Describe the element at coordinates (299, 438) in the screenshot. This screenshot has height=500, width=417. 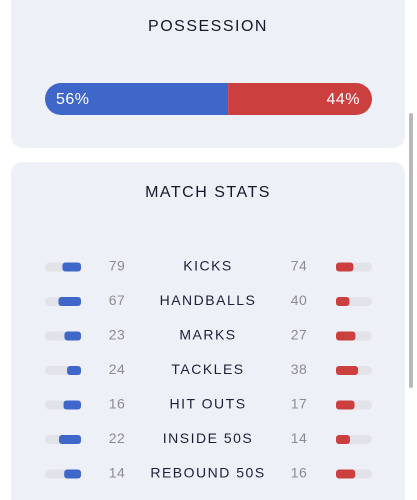
I see `away-value: 14` at that location.